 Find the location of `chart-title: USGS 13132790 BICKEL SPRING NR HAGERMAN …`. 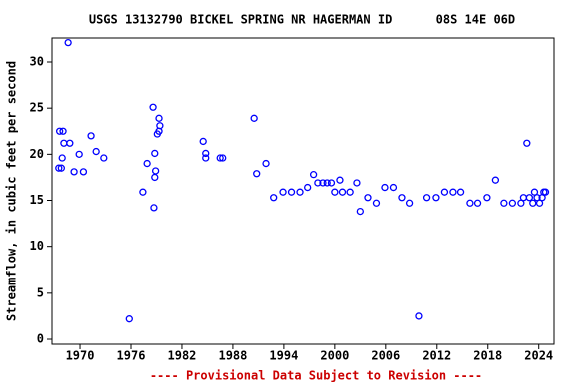

chart-title: USGS 13132790 BICKEL SPRING NR HAGERMAN … is located at coordinates (302, 20).